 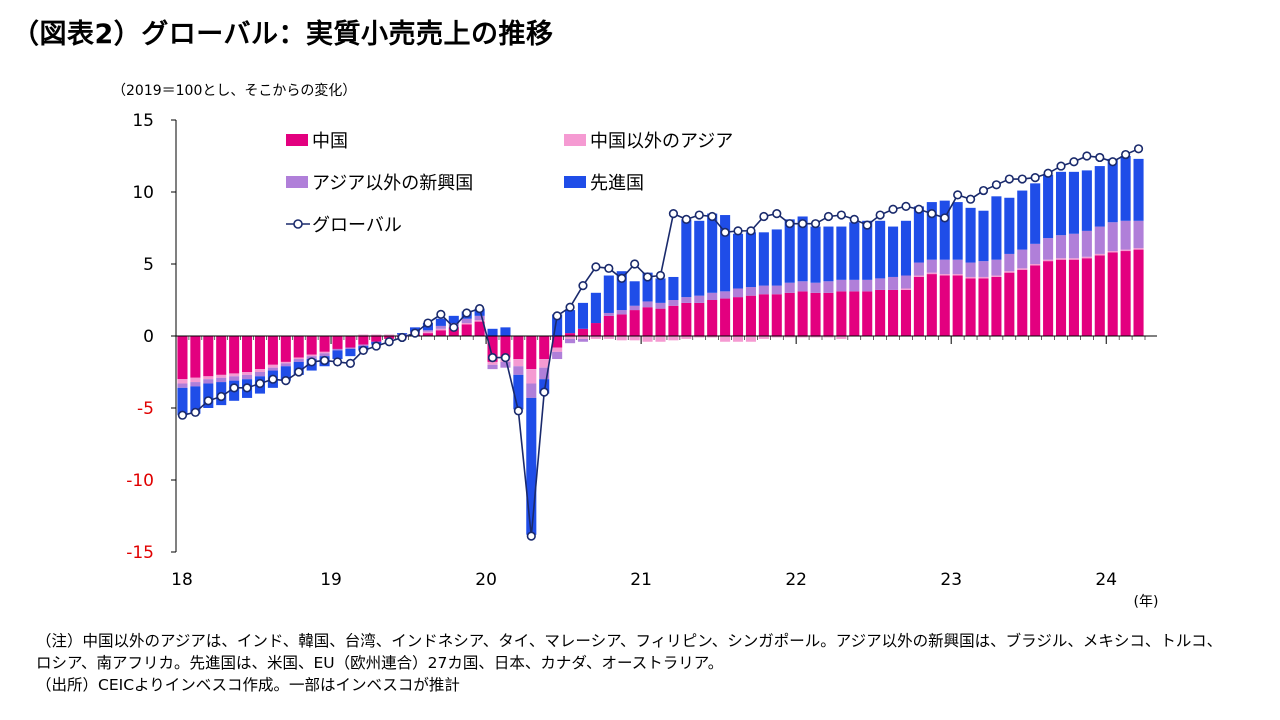 I want to click on y-unit-label: （2019＝100とし、そこからの変化）, so click(x=234, y=91).